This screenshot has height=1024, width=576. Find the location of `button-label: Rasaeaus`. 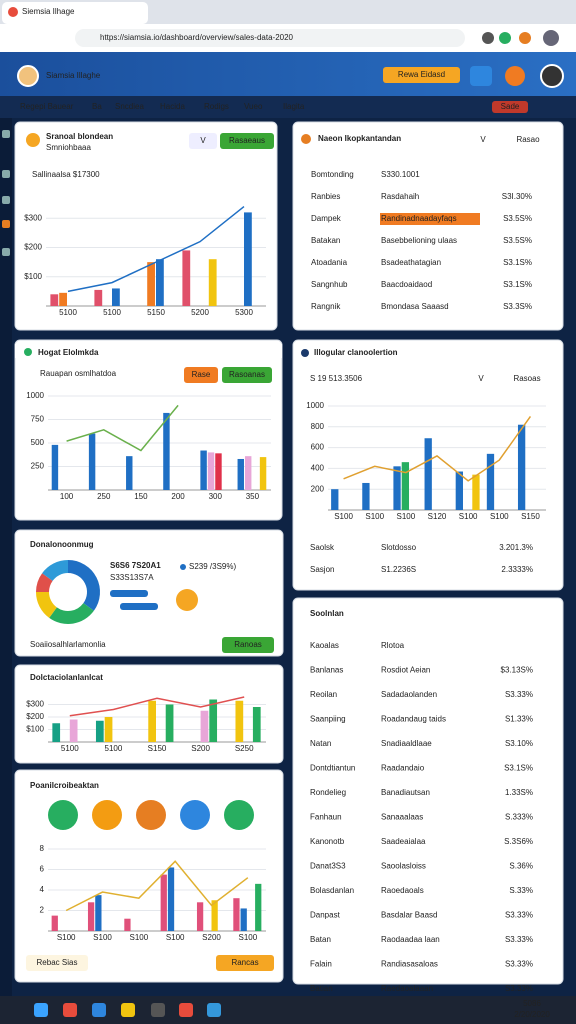

button-label: Rasaeaus is located at coordinates (247, 140).